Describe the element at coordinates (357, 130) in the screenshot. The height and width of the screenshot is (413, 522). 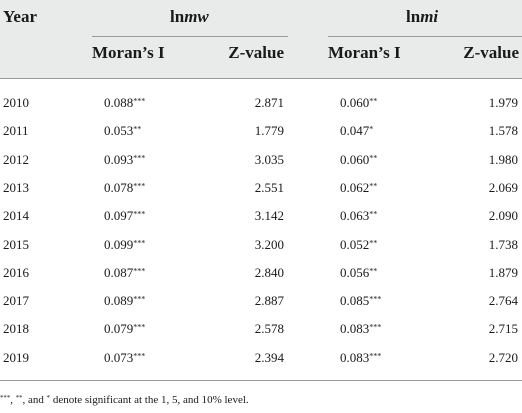
I see `lnmi-morans-i-cell: 0.047*` at that location.